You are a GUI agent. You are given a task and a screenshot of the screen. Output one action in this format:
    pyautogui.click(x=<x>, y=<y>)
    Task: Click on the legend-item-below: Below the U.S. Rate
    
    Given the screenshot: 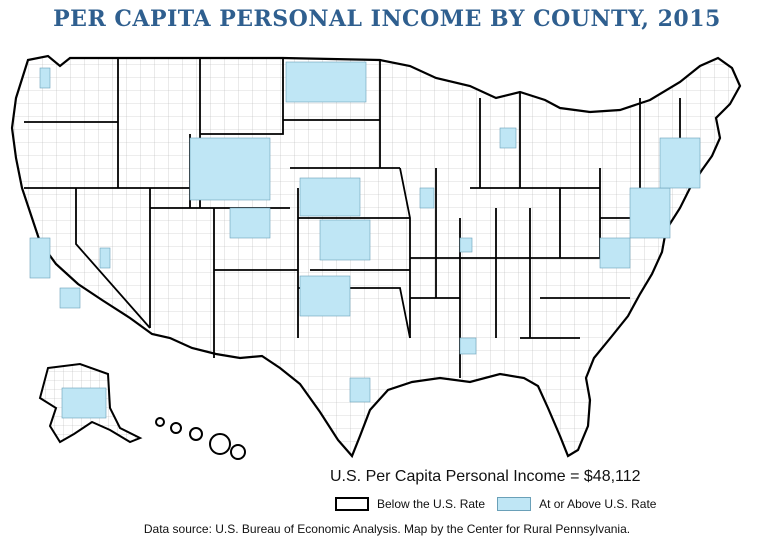 What is the action you would take?
    pyautogui.click(x=410, y=504)
    